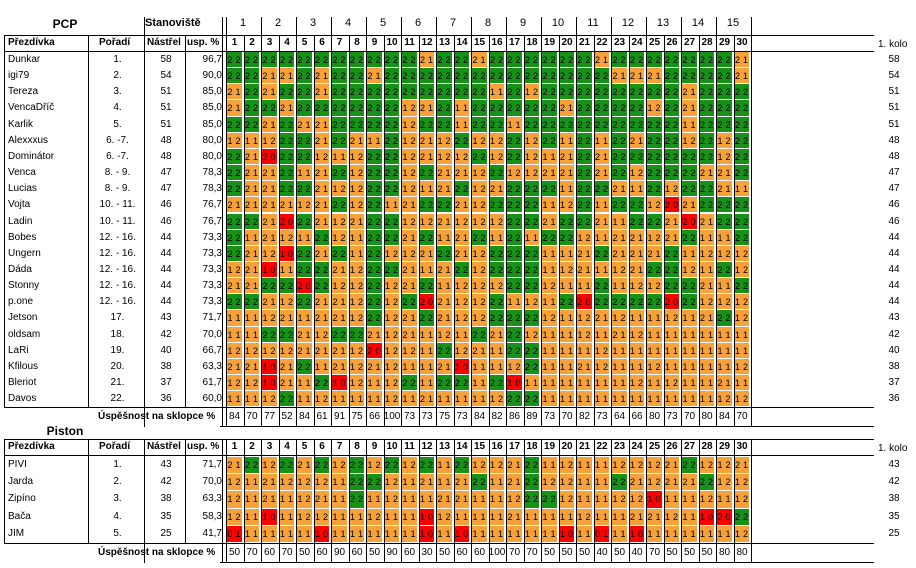 Image resolution: width=916 pixels, height=568 pixels. What do you see at coordinates (894, 382) in the screenshot?
I see `player-round-score: 37` at bounding box center [894, 382].